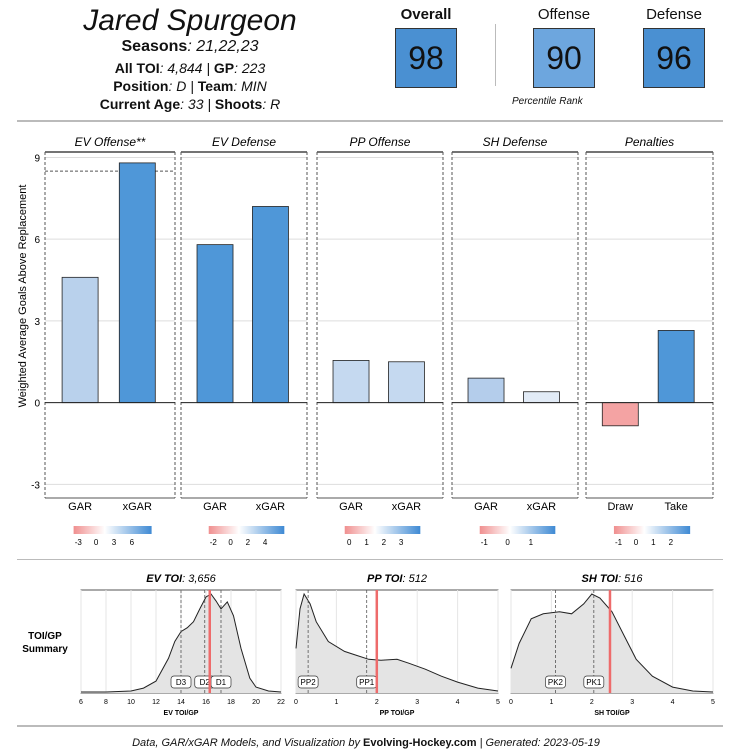  What do you see at coordinates (190, 46) in the screenshot?
I see `seasons-line: Seasons: 21,22,23` at bounding box center [190, 46].